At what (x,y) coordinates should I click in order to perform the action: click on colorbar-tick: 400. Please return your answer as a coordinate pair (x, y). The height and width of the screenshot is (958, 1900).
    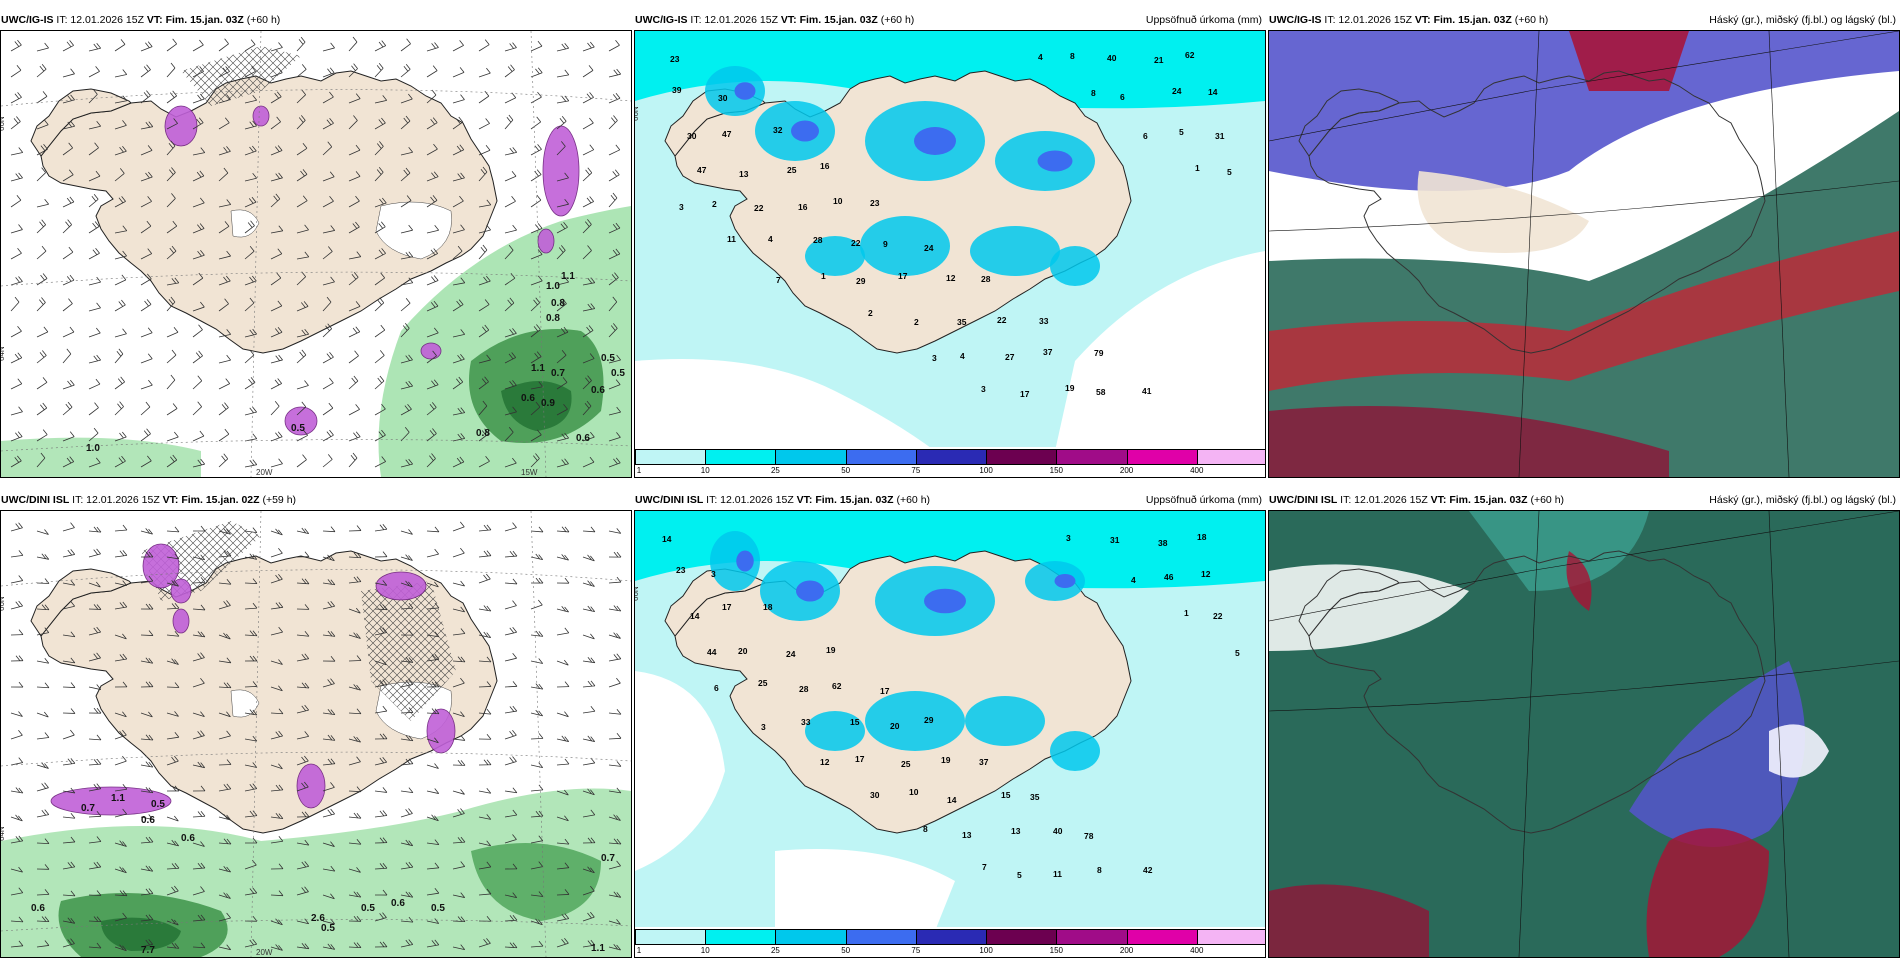
    Looking at the image, I should click on (1196, 470).